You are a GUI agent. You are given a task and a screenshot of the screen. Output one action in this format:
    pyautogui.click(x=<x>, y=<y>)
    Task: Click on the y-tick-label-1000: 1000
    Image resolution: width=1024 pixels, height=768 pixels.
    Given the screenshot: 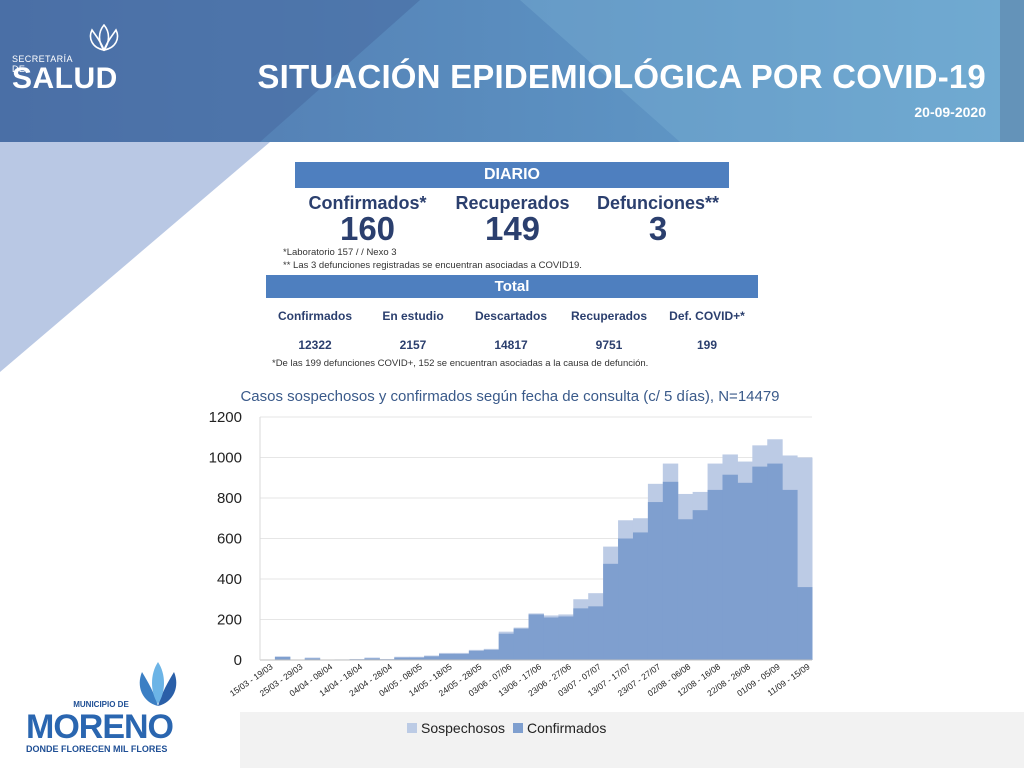 What is the action you would take?
    pyautogui.click(x=225, y=458)
    